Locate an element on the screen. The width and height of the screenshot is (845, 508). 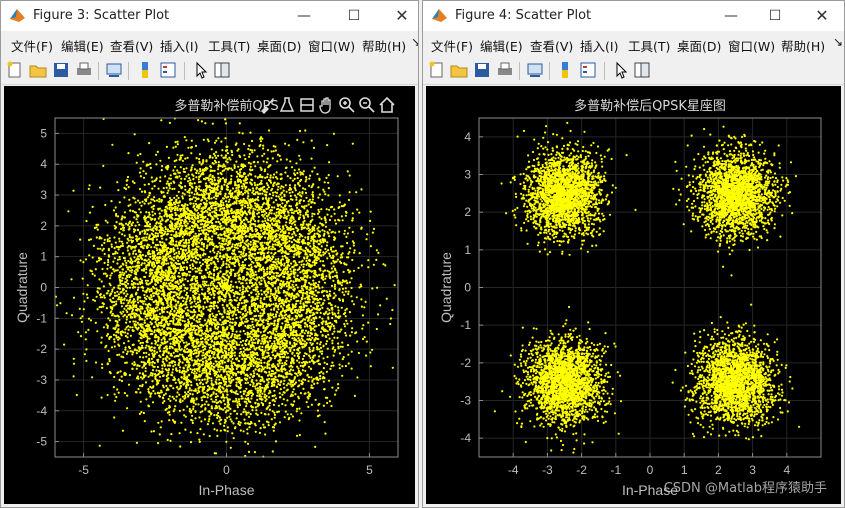
title-bar: Figure 3: Scatter Plot — ☐ ✕ is located at coordinates (209, 16).